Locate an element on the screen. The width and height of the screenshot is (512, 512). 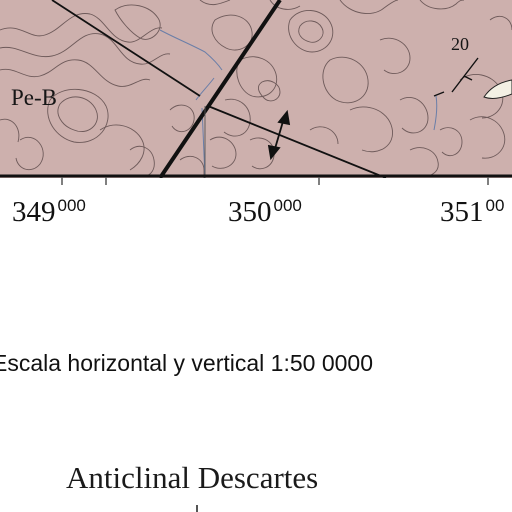
coordinate-label-350000: 350 000 is located at coordinates (265, 212).